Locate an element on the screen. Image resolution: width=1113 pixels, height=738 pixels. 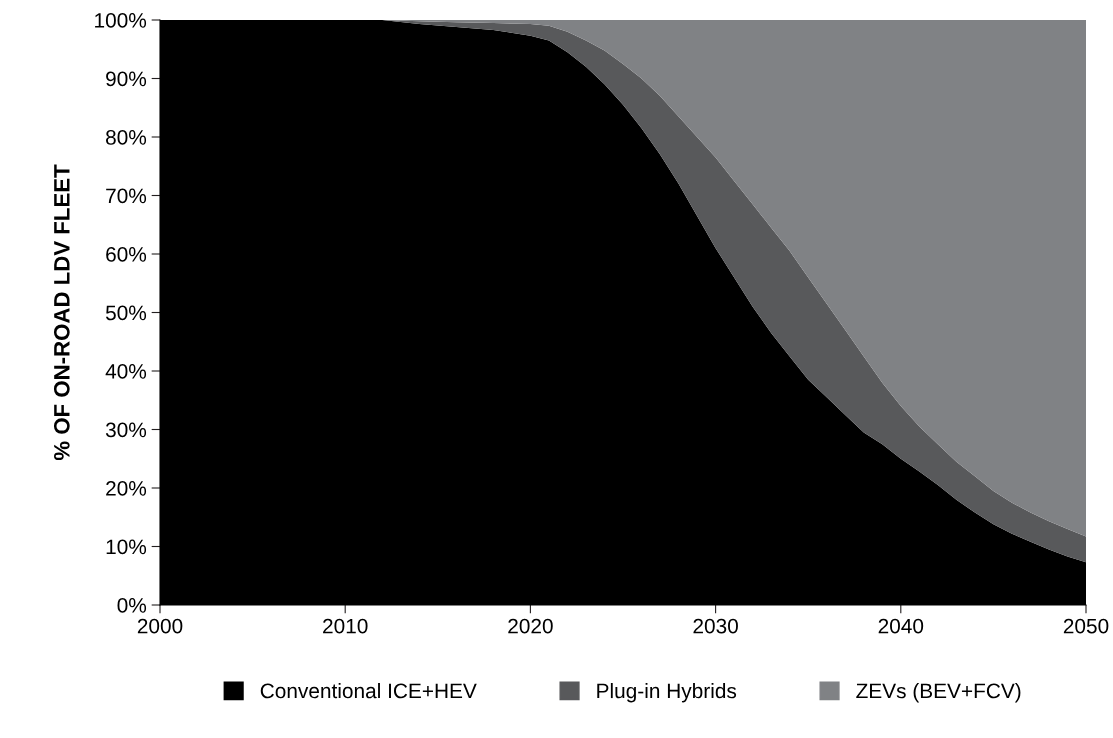
y-tick-label: 20% is located at coordinates (126, 488).